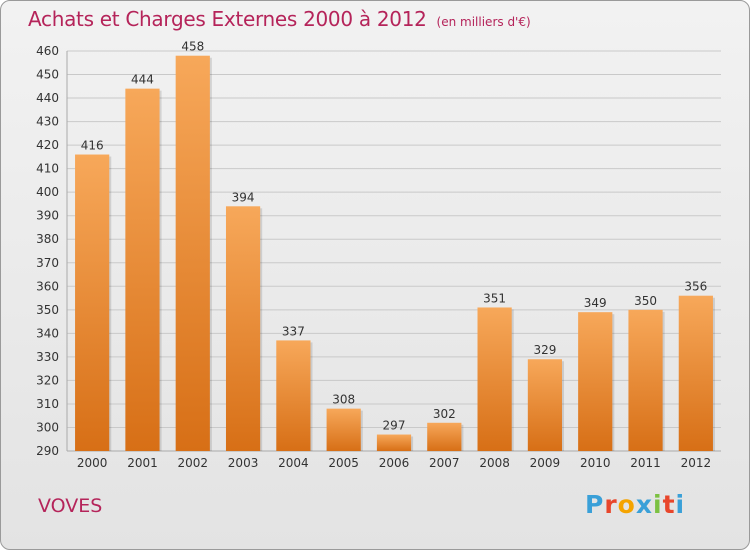 Image resolution: width=750 pixels, height=550 pixels. What do you see at coordinates (70, 506) in the screenshot?
I see `place-name: VOVES` at bounding box center [70, 506].